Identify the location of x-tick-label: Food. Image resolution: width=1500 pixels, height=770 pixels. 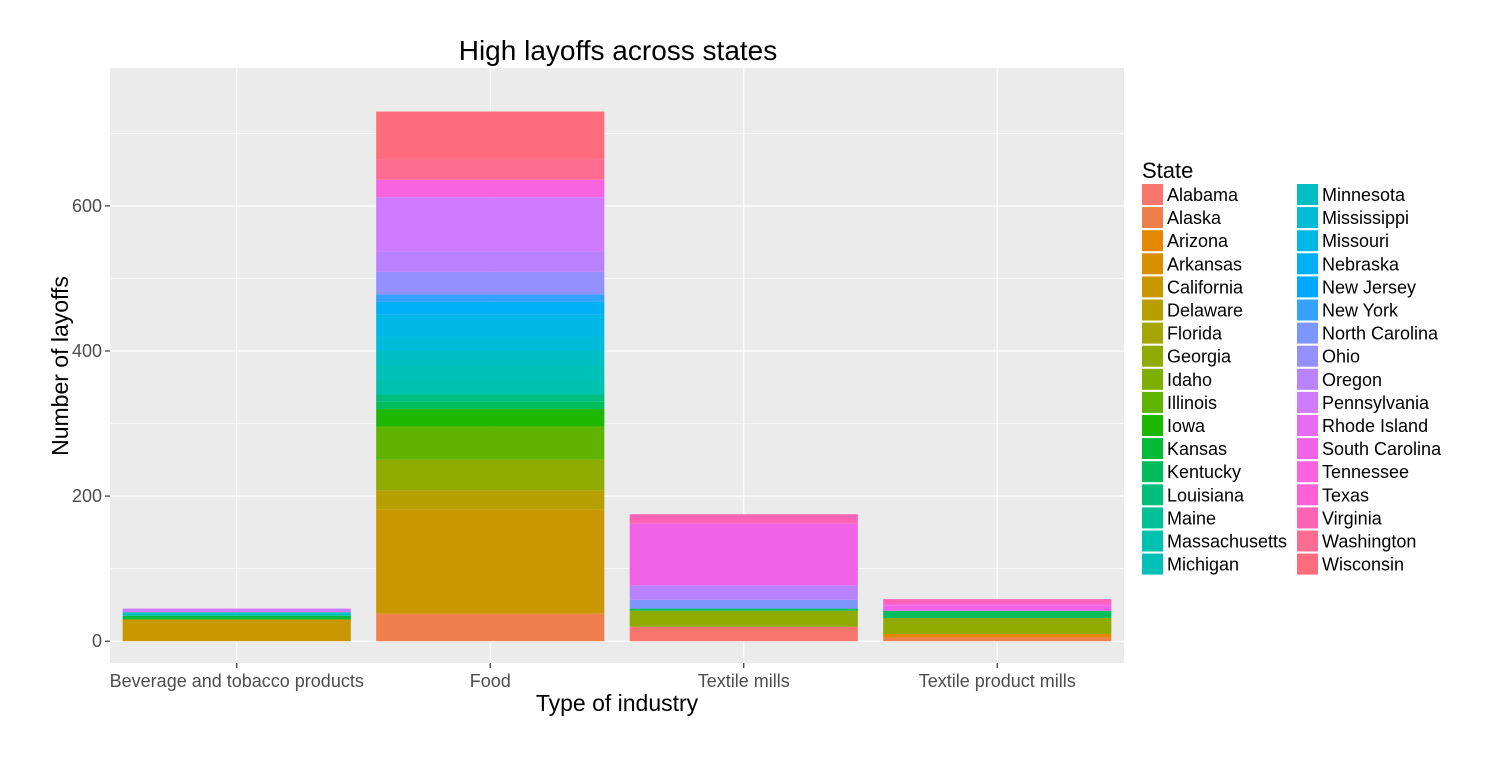
(490, 681).